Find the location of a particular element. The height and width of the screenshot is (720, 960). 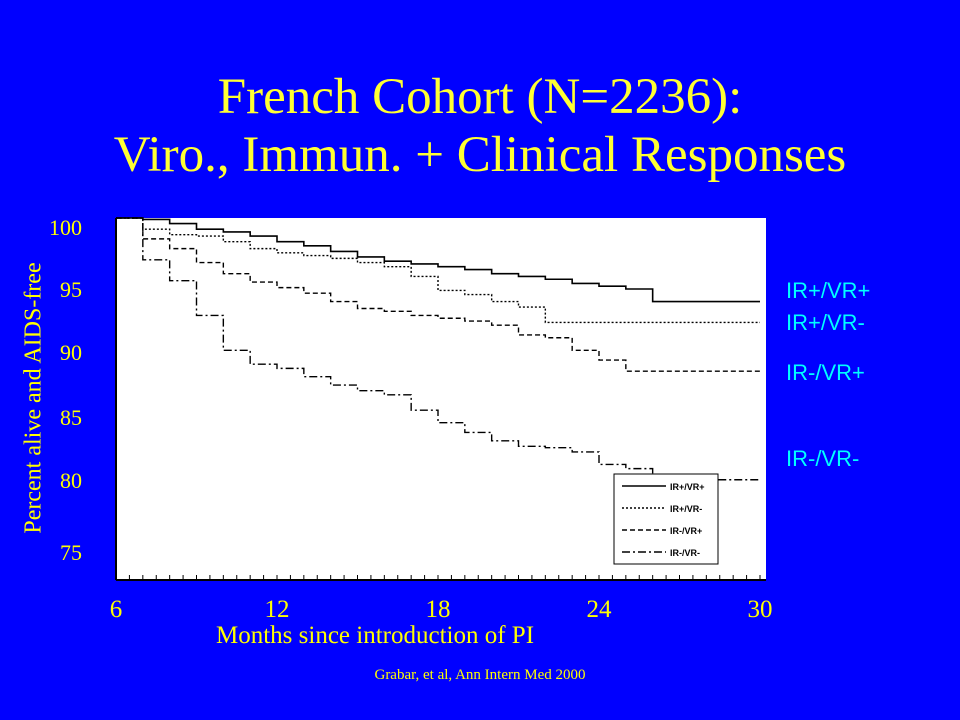

legend-entry-0: IR+/VR+ is located at coordinates (687, 487).